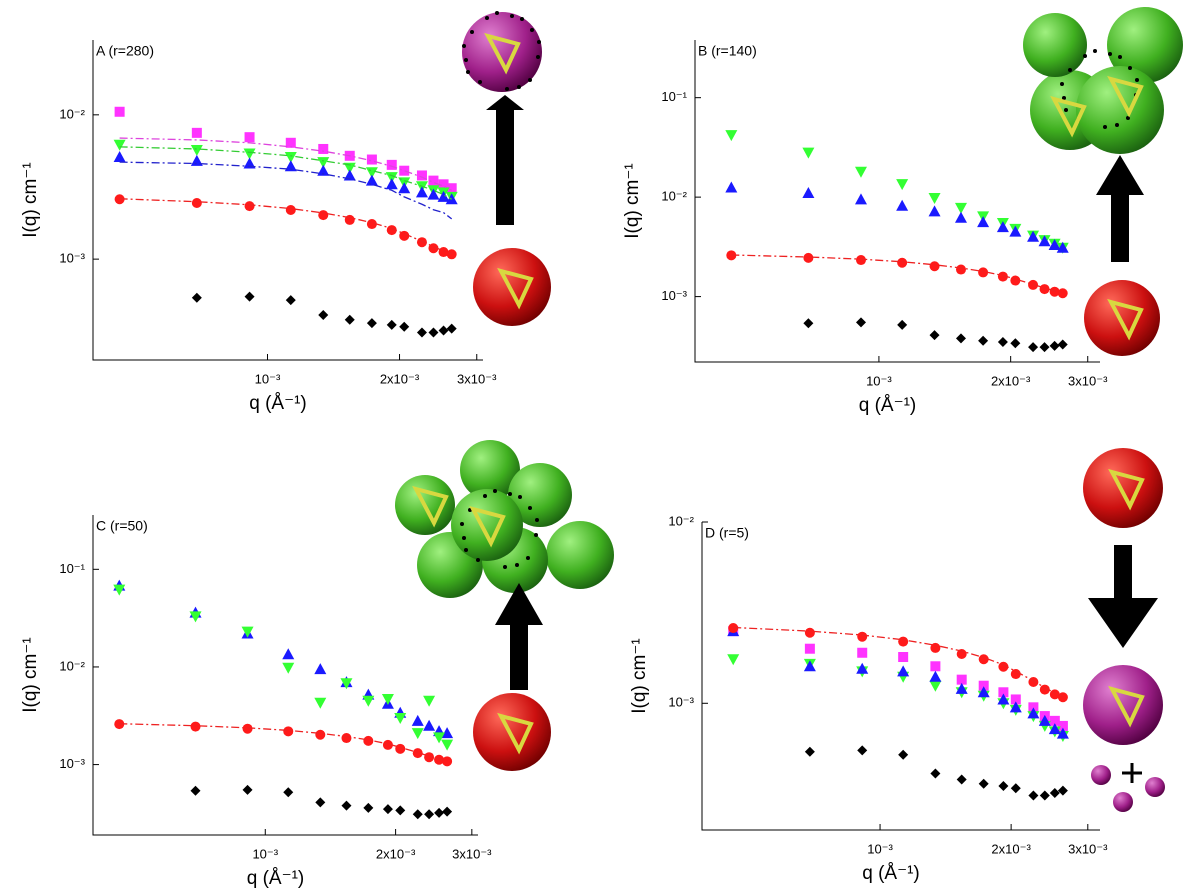  Describe the element at coordinates (727, 51) in the screenshot. I see `panel-label: B (r=140)` at that location.